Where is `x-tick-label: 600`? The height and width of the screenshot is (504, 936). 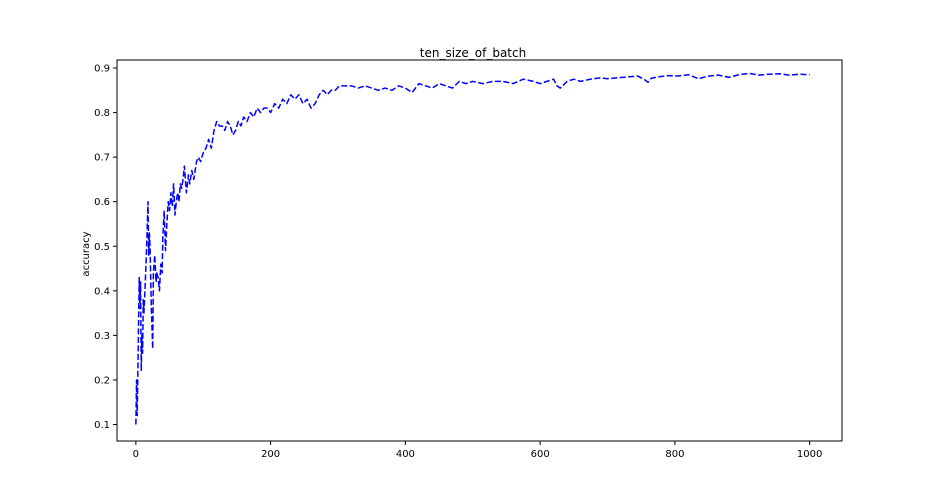
x-tick-label: 600 is located at coordinates (540, 454).